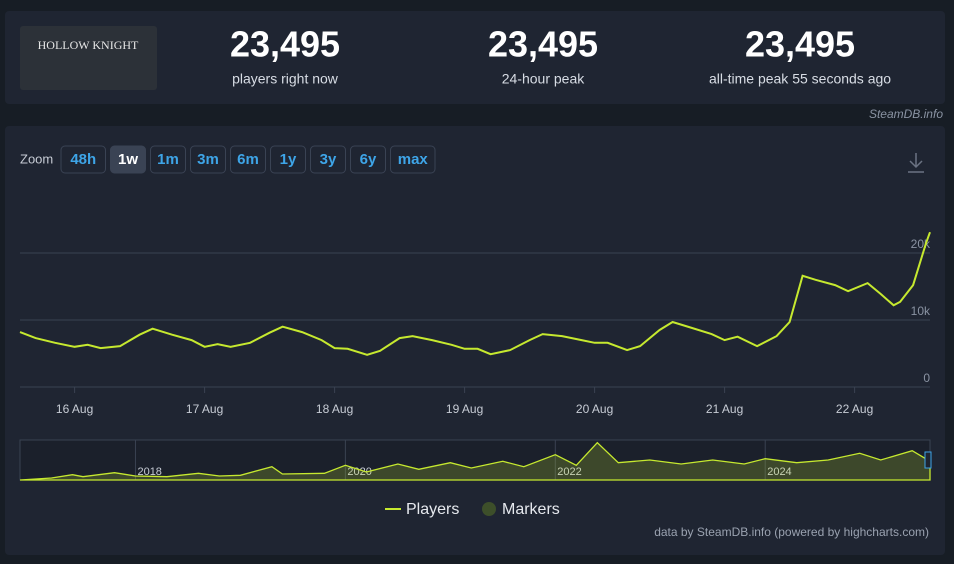 The width and height of the screenshot is (954, 564). Describe the element at coordinates (88, 58) in the screenshot. I see `game-logo` at that location.